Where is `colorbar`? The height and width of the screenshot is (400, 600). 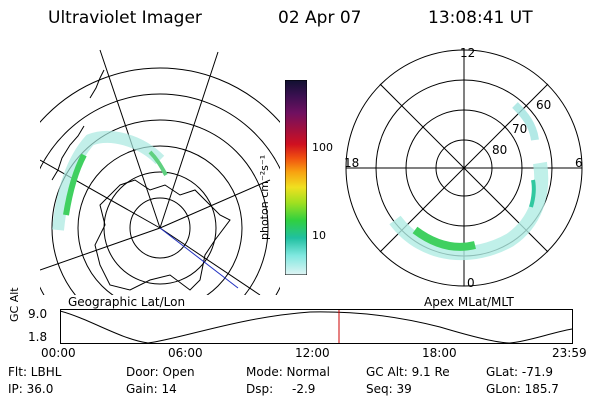 colorbar is located at coordinates (296, 177).